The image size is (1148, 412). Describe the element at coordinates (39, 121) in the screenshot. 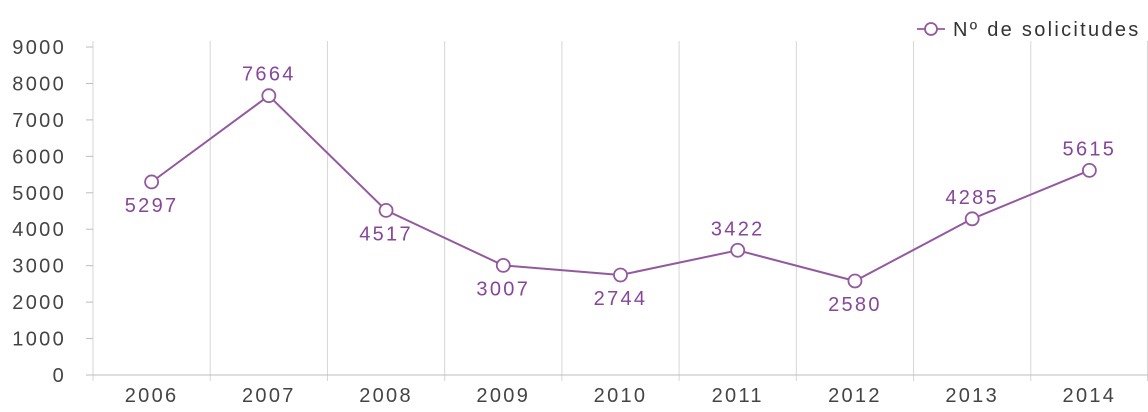

I see `y-tick-label: 7000` at that location.